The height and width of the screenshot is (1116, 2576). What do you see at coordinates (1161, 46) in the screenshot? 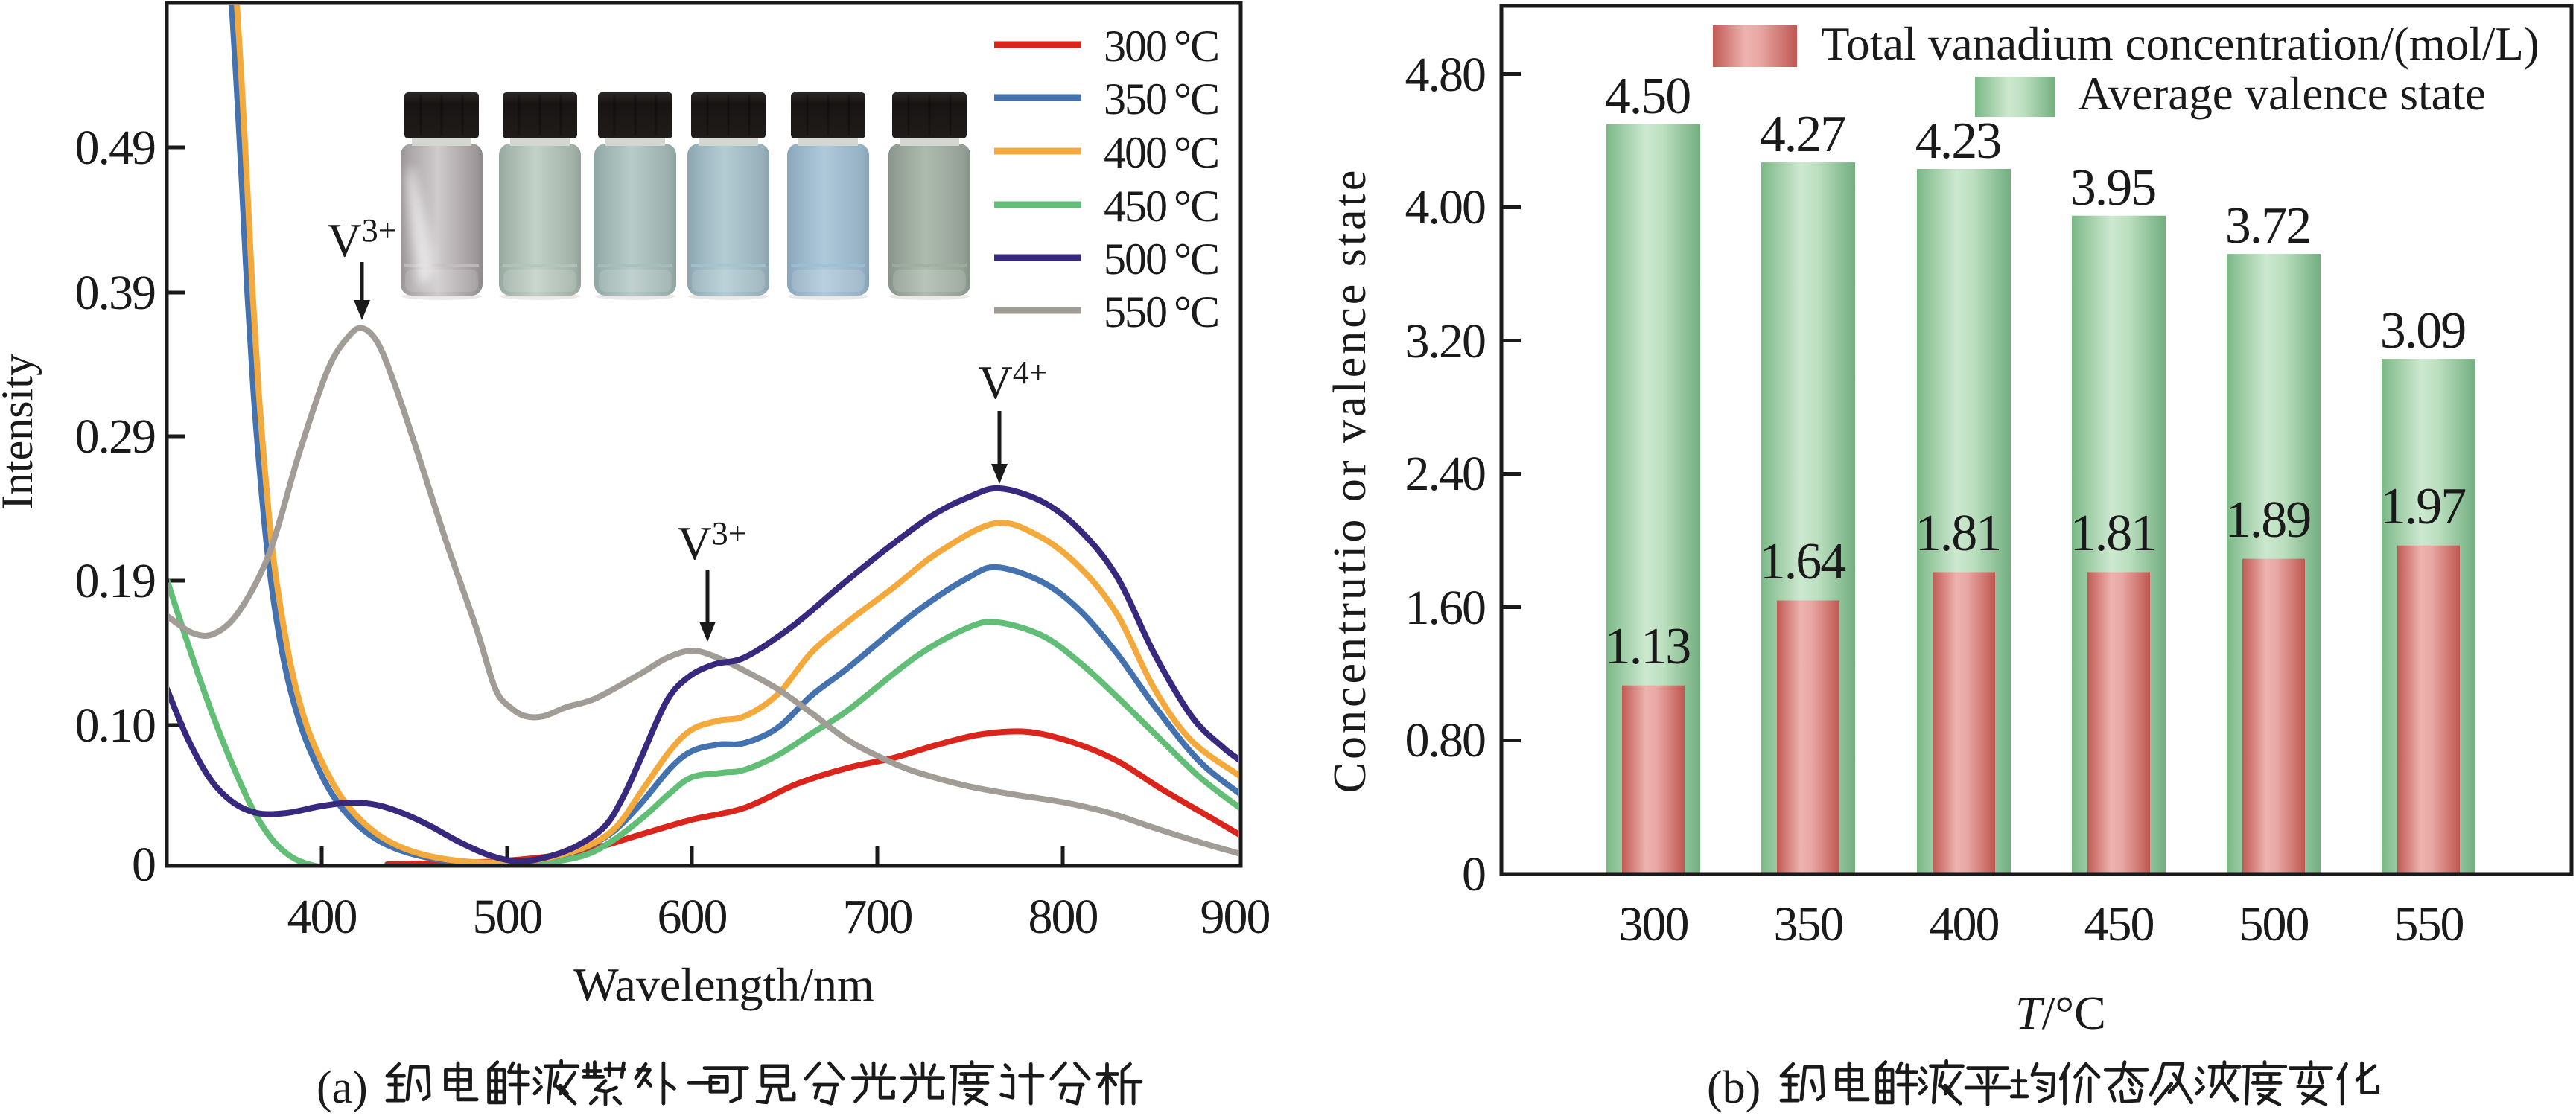
I see `svg-text: 300 °C` at bounding box center [1161, 46].